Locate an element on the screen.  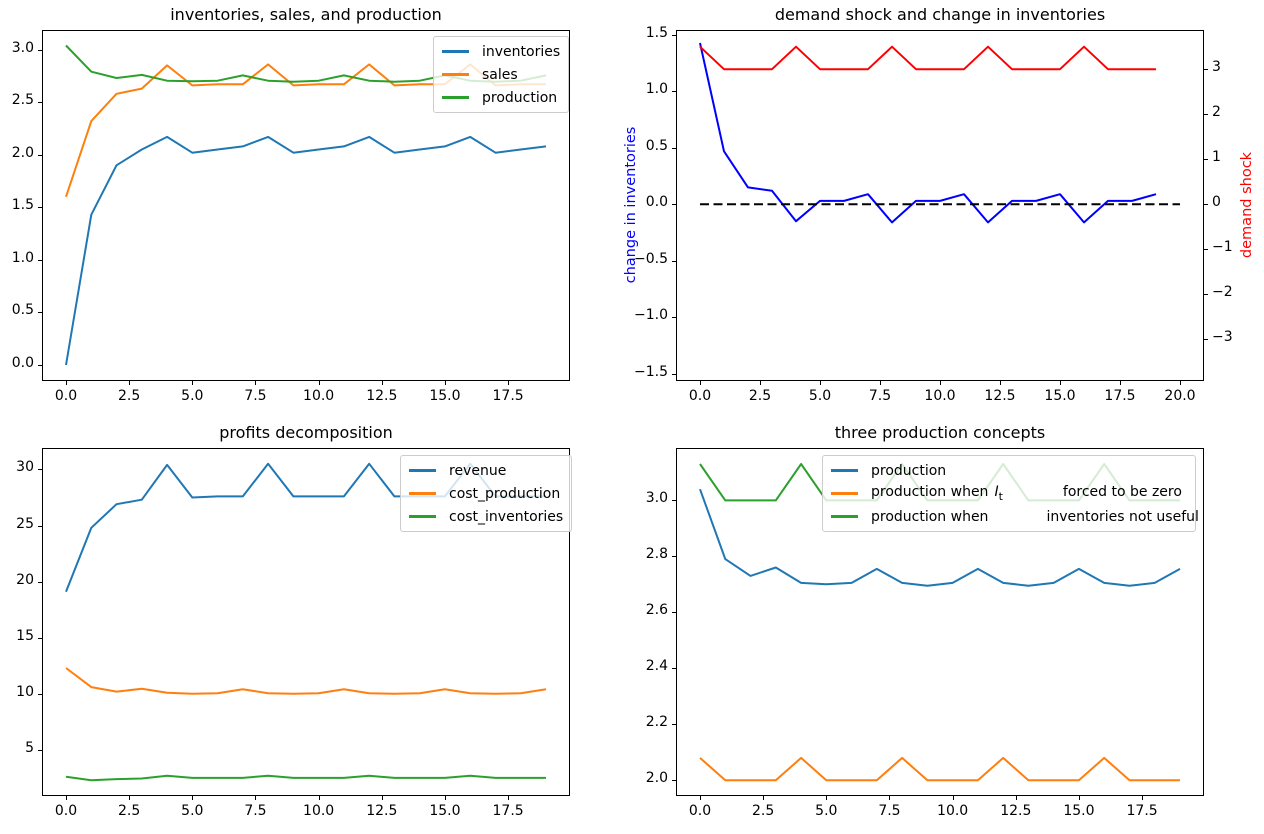
y-tick-label: −1.5 is located at coordinates (651, 371).